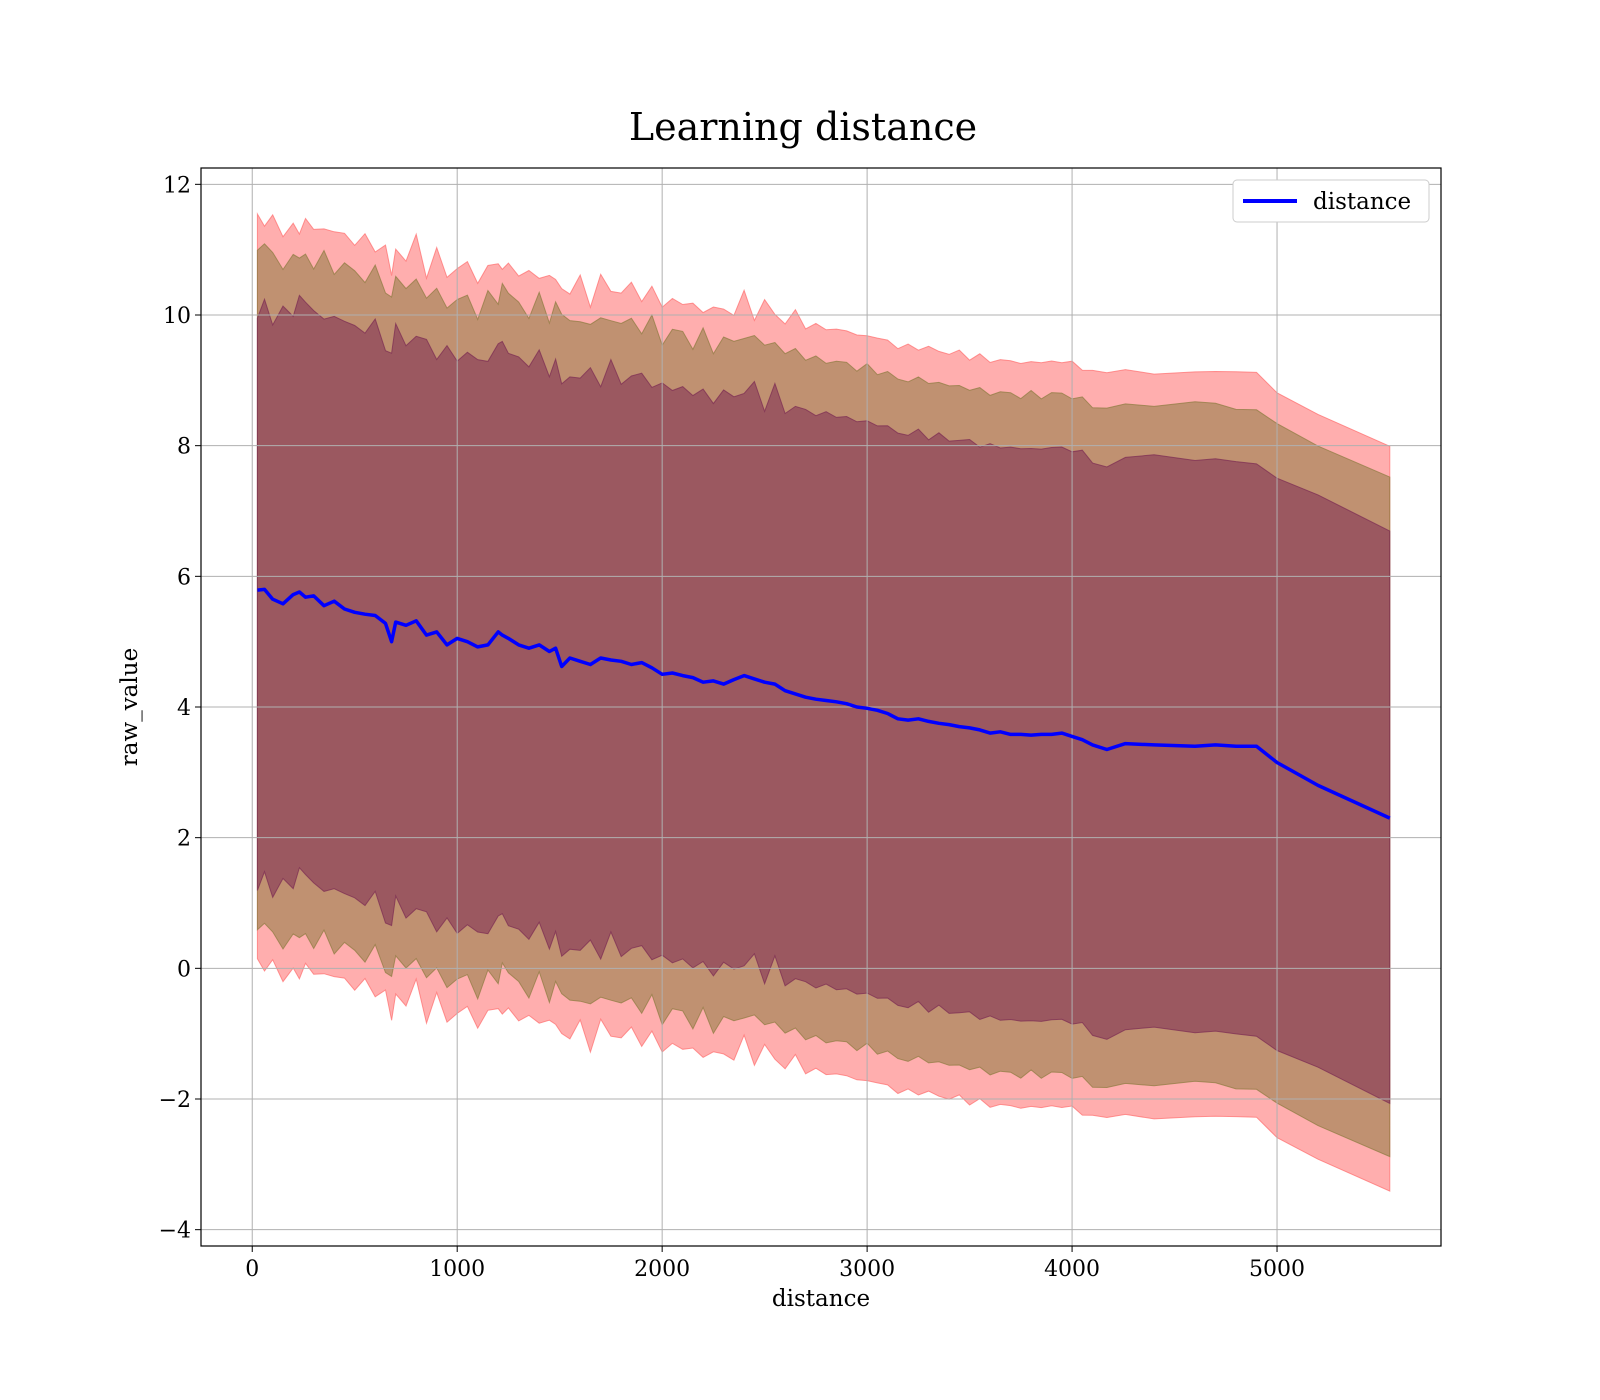 The height and width of the screenshot is (1400, 1600). Describe the element at coordinates (1362, 202) in the screenshot. I see `legend-label-distance: distance` at that location.